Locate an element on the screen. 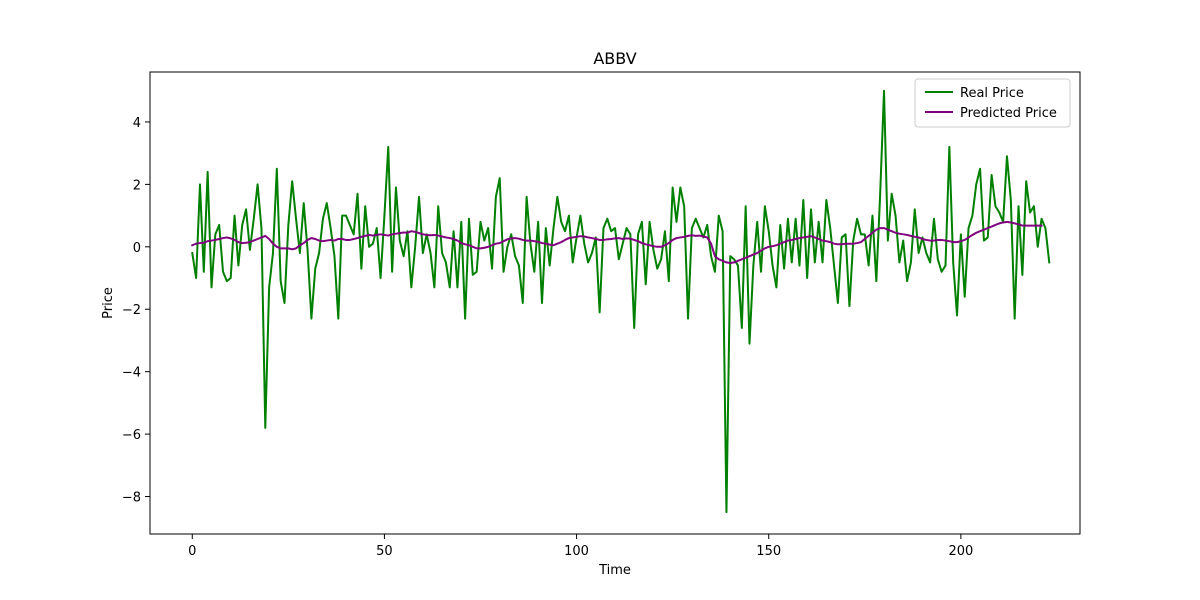 Image resolution: width=1200 pixels, height=600 pixels. legend: Real Price Predicted Price is located at coordinates (992, 103).